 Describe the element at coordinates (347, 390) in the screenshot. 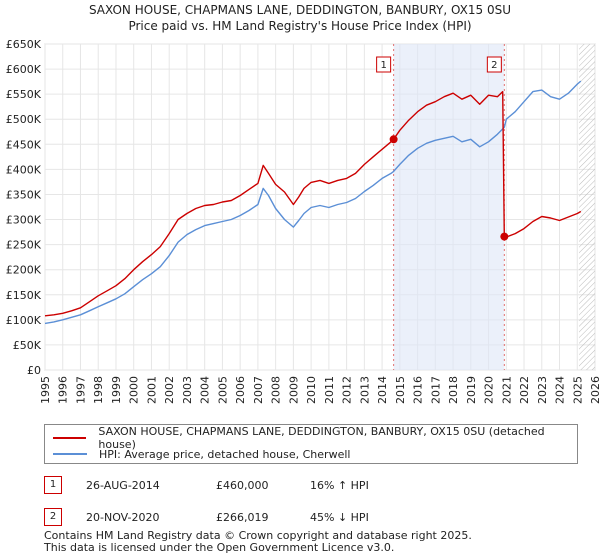

I see `x-tick-label: 2012` at that location.